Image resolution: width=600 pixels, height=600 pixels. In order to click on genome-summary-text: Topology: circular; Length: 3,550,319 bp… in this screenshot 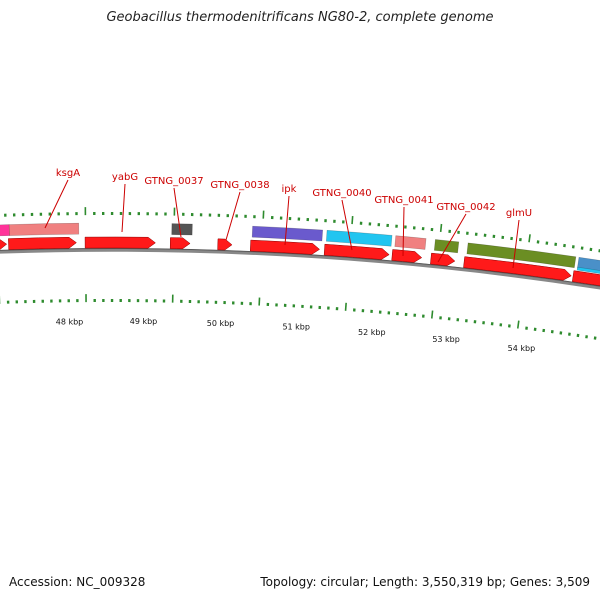, I will do `click(425, 582)`.